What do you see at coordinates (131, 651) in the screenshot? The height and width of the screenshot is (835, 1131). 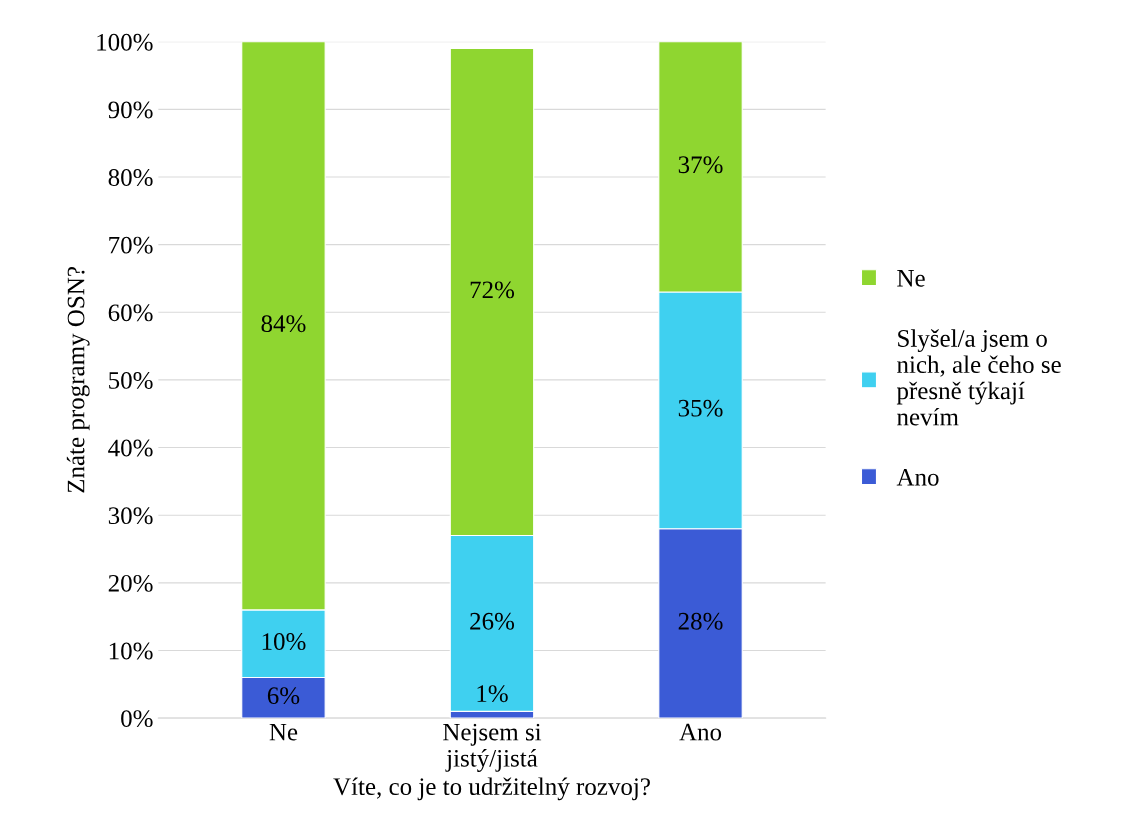 I see `y-tick-label: 10%` at bounding box center [131, 651].